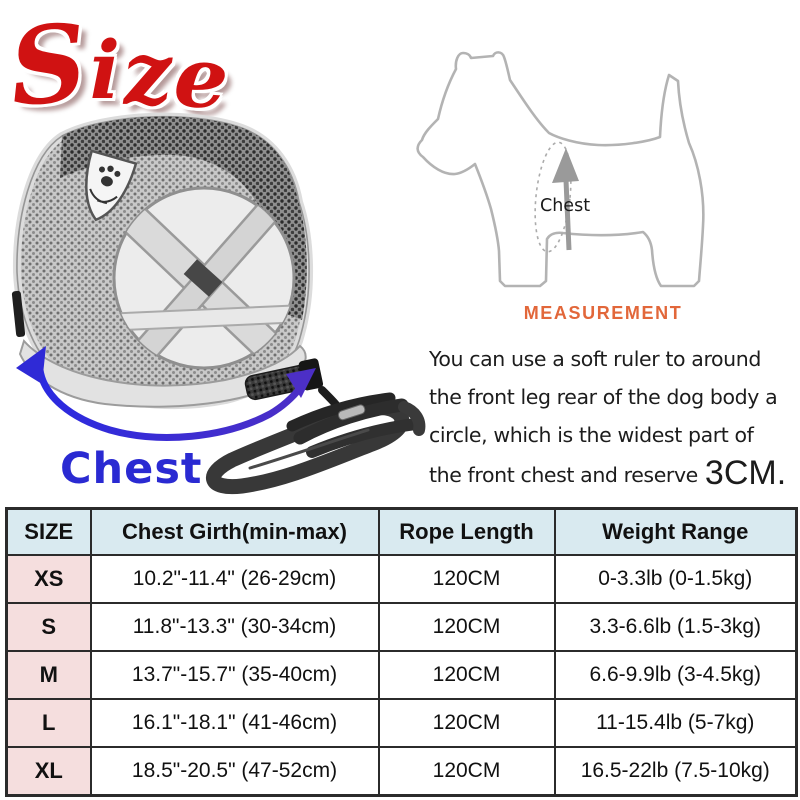  I want to click on instruction-line: the front leg rear of the dog body a, so click(603, 397).